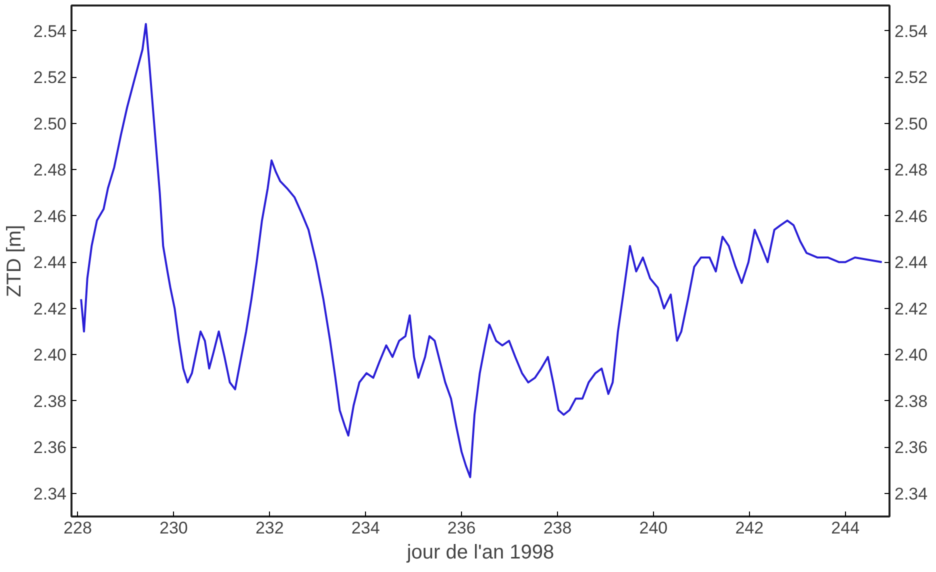 This screenshot has height=572, width=936. I want to click on y-tick-label: 2.34, so click(50, 494).